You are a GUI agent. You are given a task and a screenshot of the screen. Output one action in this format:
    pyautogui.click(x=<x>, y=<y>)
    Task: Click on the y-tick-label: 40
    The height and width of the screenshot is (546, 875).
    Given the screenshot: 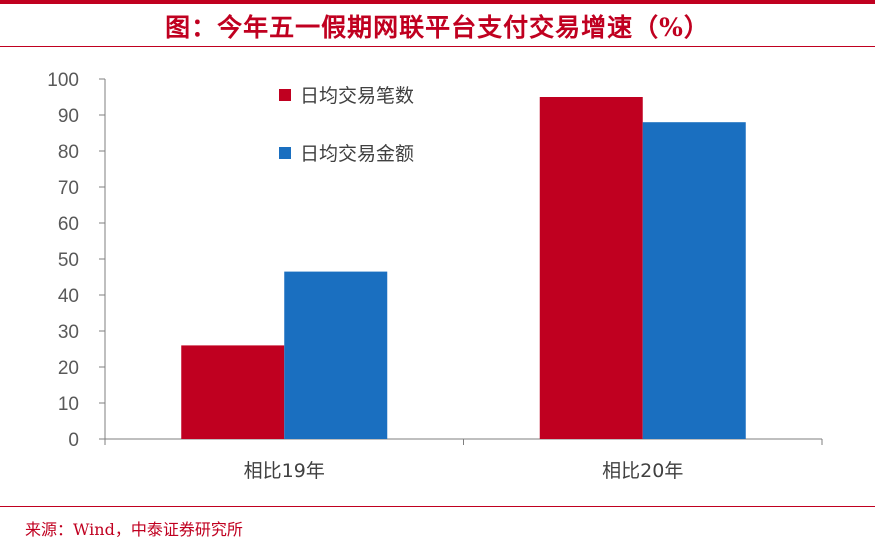 What is the action you would take?
    pyautogui.click(x=68, y=296)
    